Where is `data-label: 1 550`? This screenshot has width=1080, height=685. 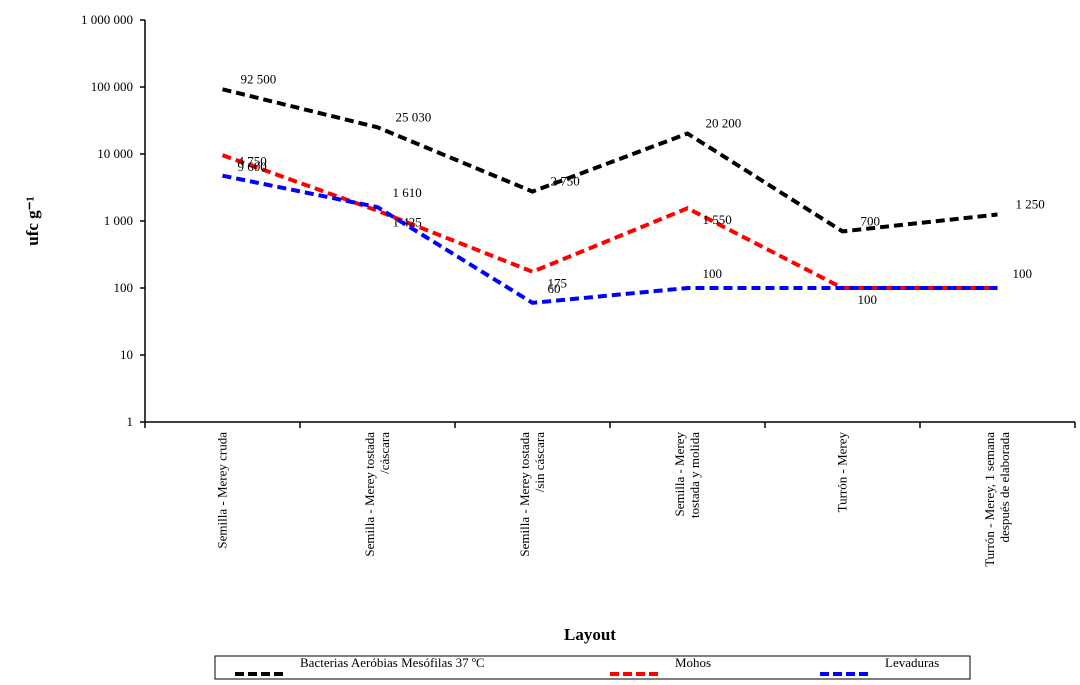
data-label: 1 550 is located at coordinates (717, 219).